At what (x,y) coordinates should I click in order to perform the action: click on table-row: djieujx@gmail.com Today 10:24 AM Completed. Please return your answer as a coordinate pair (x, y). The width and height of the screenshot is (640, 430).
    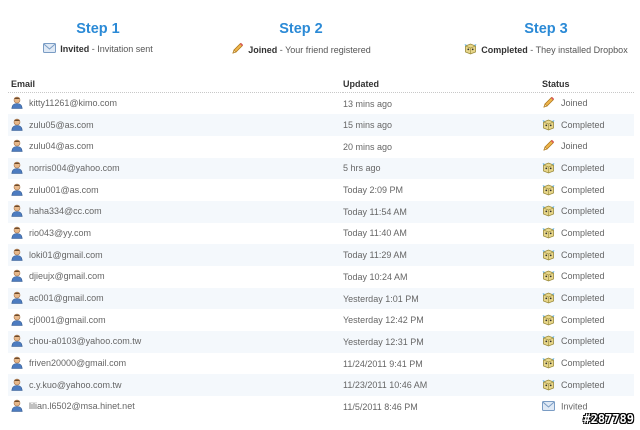
    Looking at the image, I should click on (321, 277).